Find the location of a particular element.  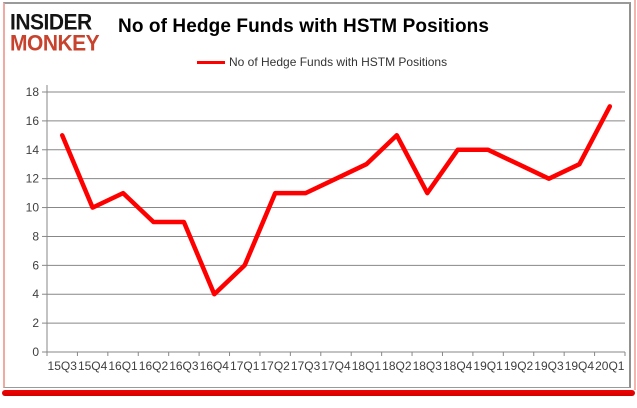

x-tick-label: 19Q4 is located at coordinates (580, 366).